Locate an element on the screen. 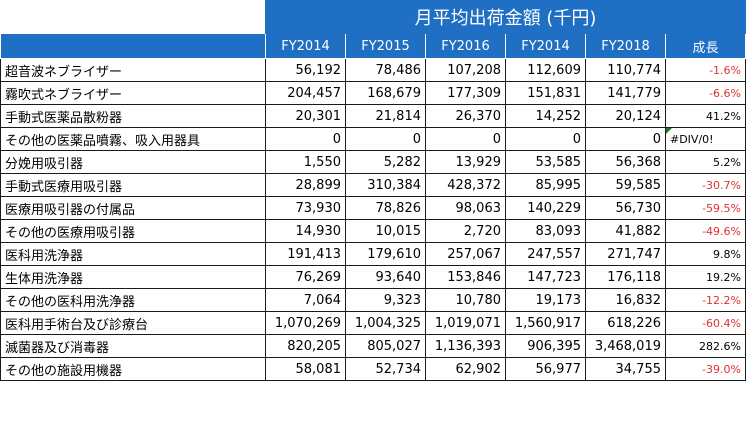 The image size is (752, 423). value-cell: 56,368 is located at coordinates (625, 162).